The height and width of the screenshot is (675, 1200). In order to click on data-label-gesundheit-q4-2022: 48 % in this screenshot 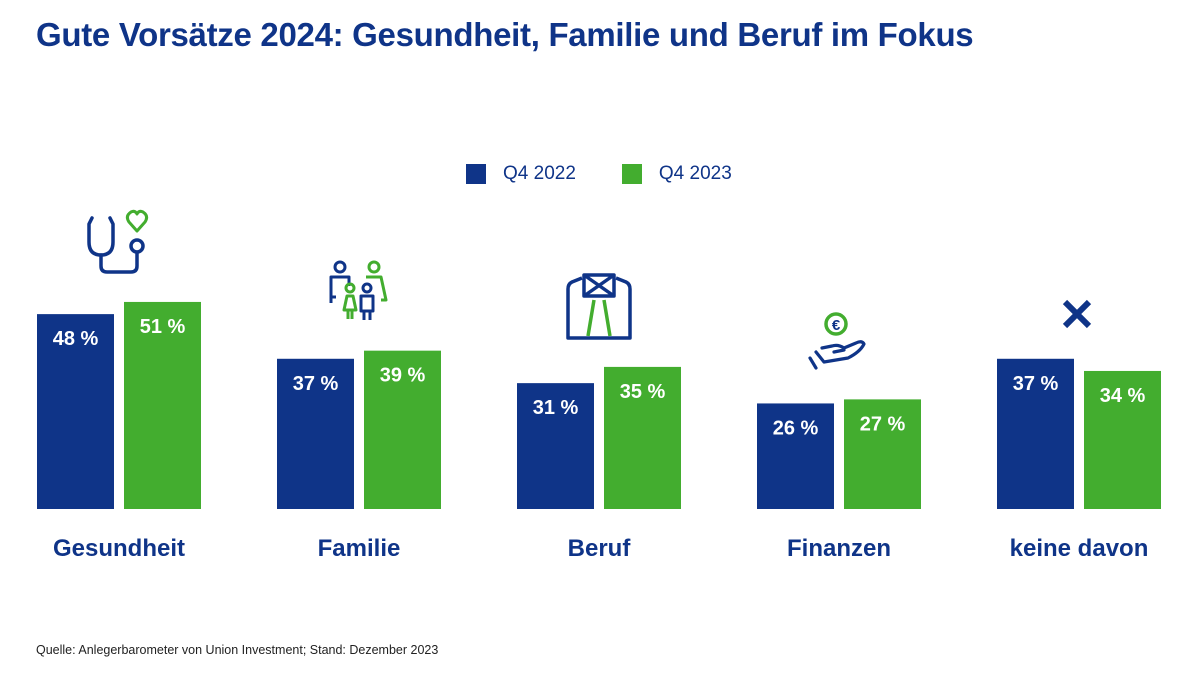, I will do `click(76, 339)`.